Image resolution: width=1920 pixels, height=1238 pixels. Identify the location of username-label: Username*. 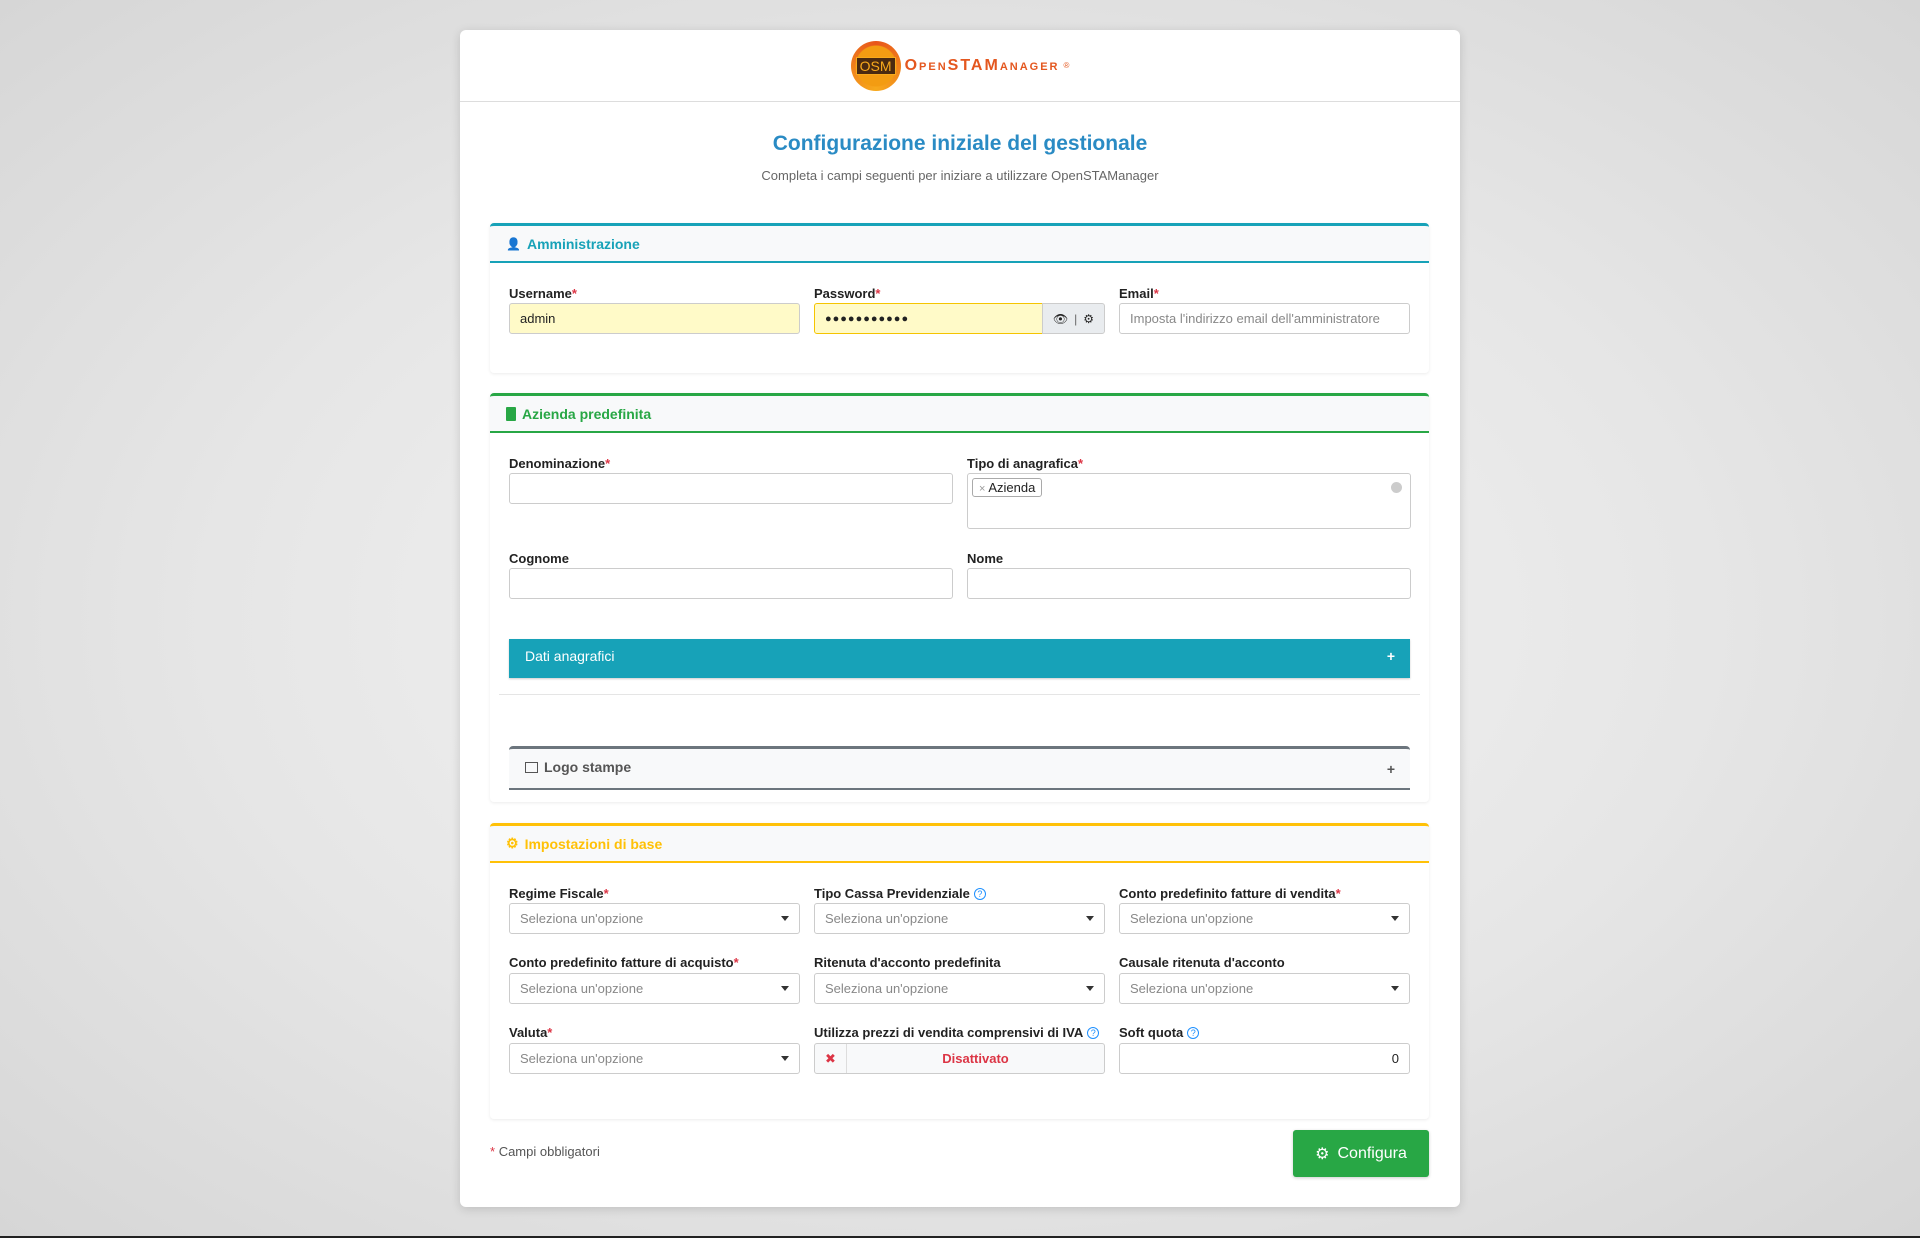
(543, 293).